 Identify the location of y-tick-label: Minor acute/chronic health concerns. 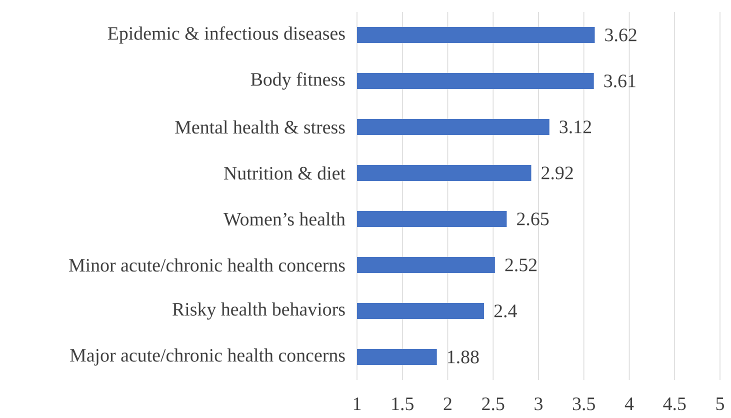
(207, 265).